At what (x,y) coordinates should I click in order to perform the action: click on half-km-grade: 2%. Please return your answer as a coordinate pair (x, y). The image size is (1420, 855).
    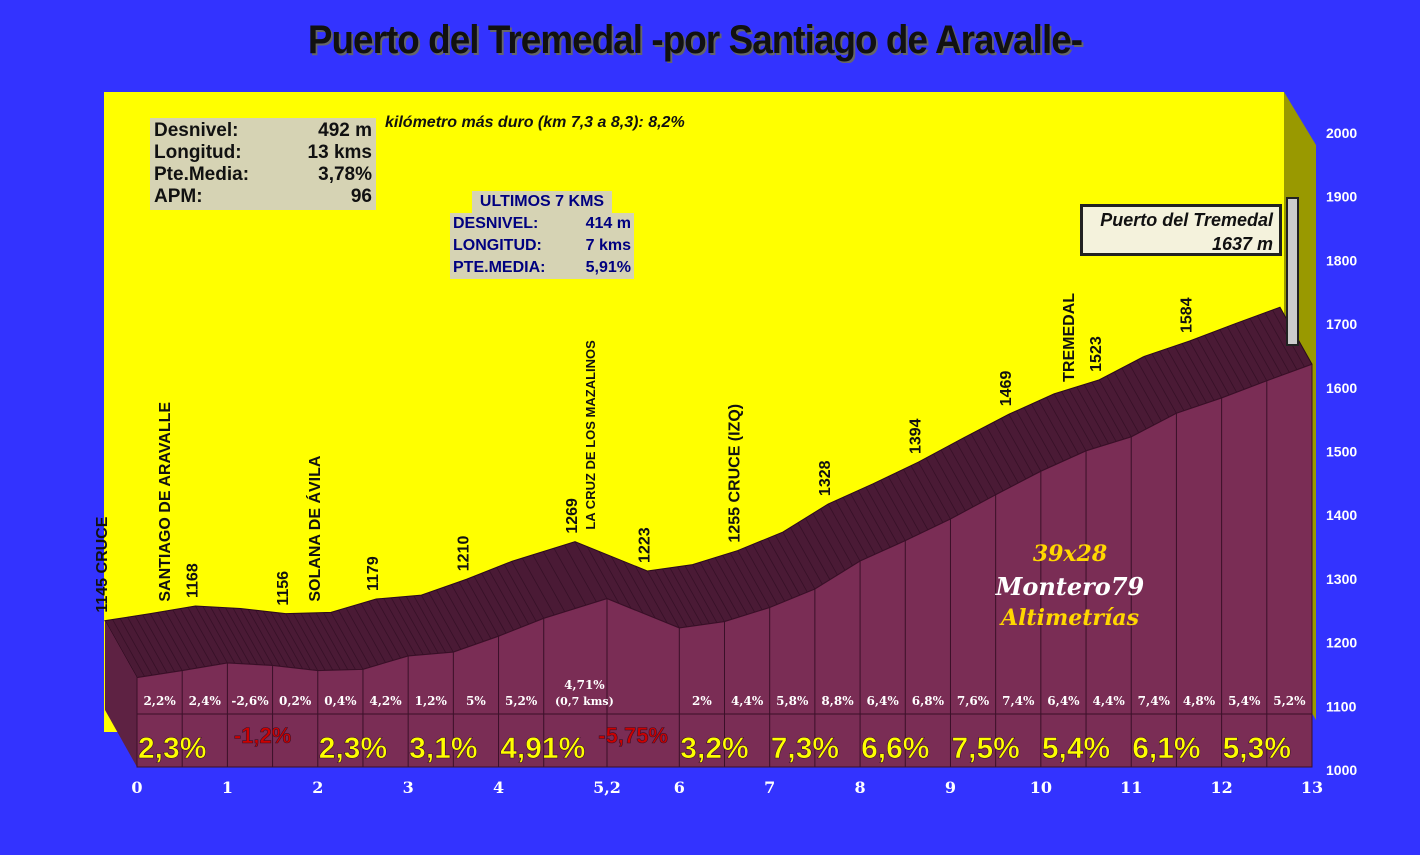
    Looking at the image, I should click on (702, 701).